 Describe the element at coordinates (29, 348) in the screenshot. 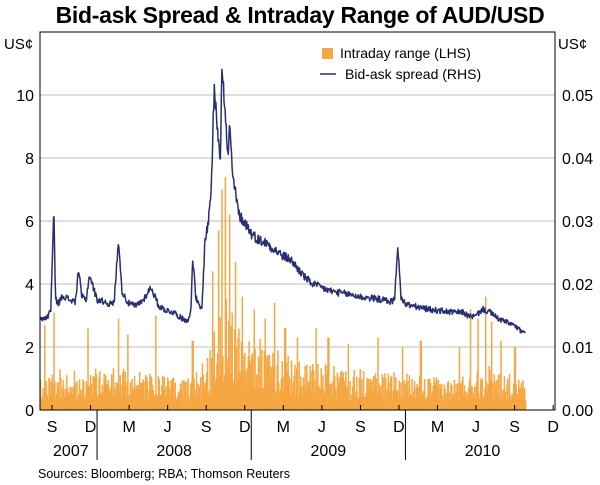

I see `left-axis-tick-label: 2` at that location.